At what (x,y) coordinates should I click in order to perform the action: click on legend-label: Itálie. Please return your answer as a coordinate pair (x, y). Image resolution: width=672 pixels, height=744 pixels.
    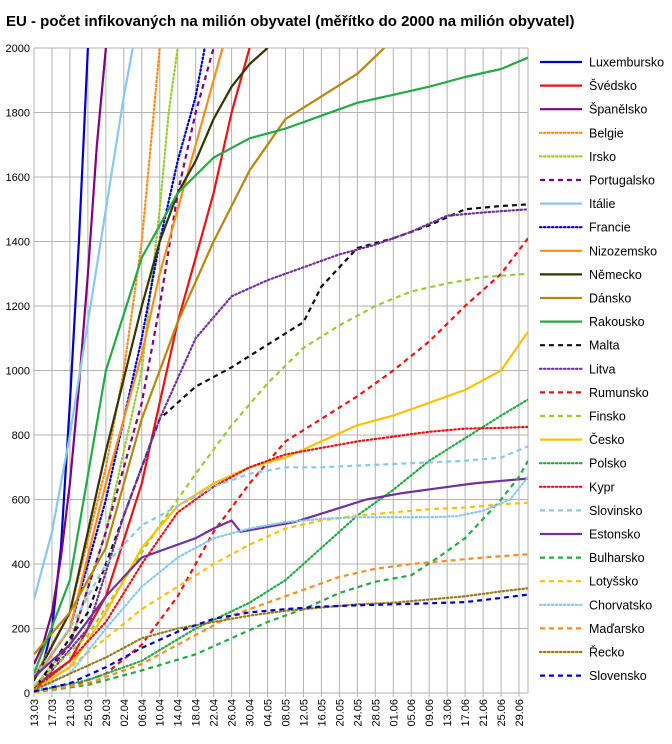
    Looking at the image, I should click on (602, 204).